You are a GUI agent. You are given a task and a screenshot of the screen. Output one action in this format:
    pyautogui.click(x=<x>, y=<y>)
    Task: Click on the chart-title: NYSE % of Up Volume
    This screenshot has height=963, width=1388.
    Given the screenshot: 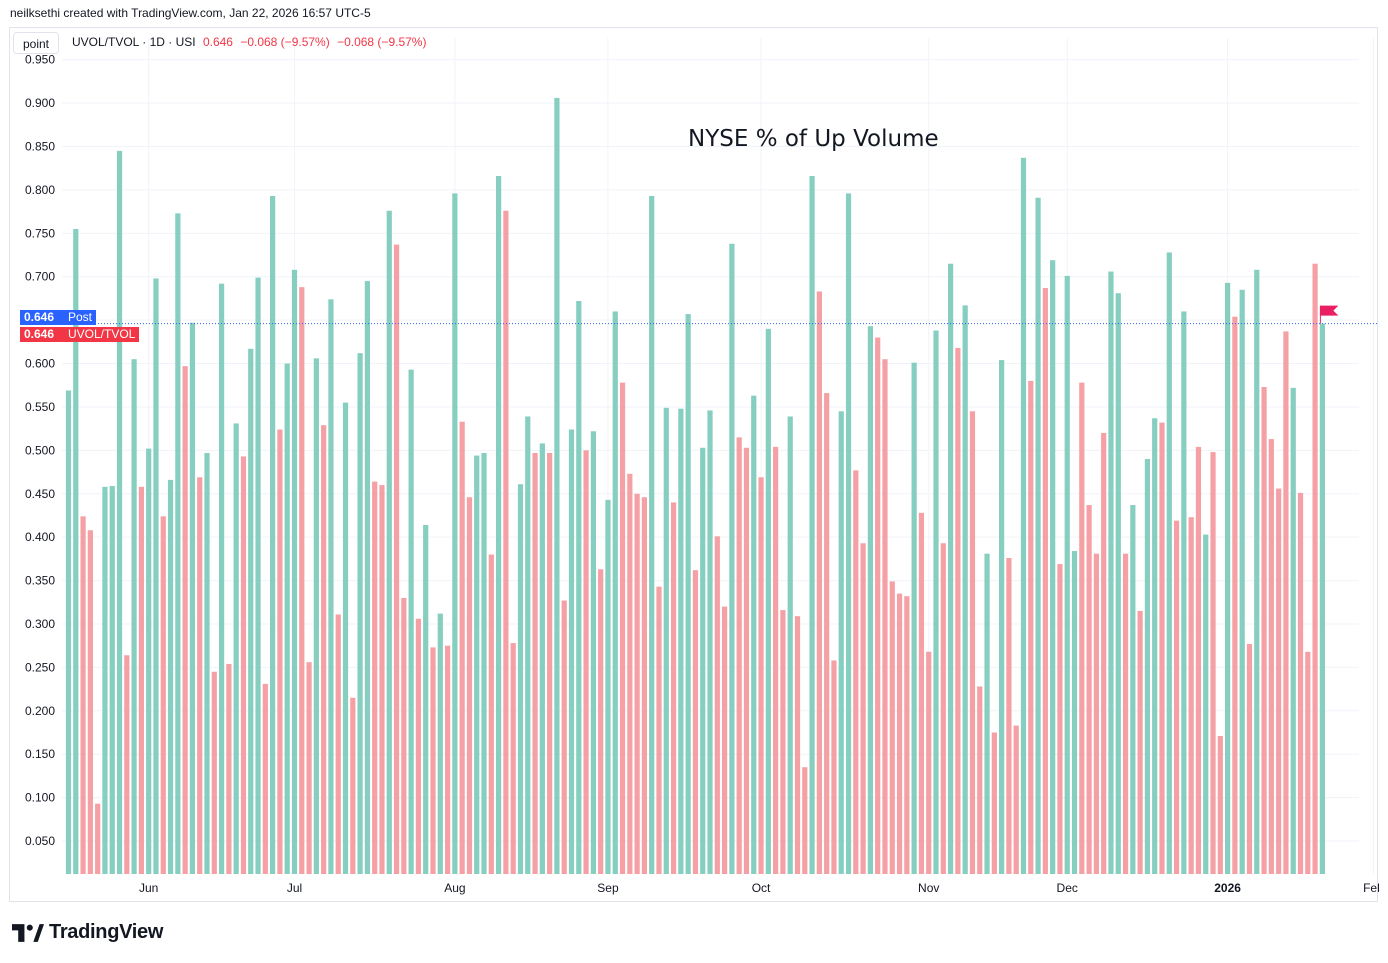 What is the action you would take?
    pyautogui.click(x=813, y=139)
    